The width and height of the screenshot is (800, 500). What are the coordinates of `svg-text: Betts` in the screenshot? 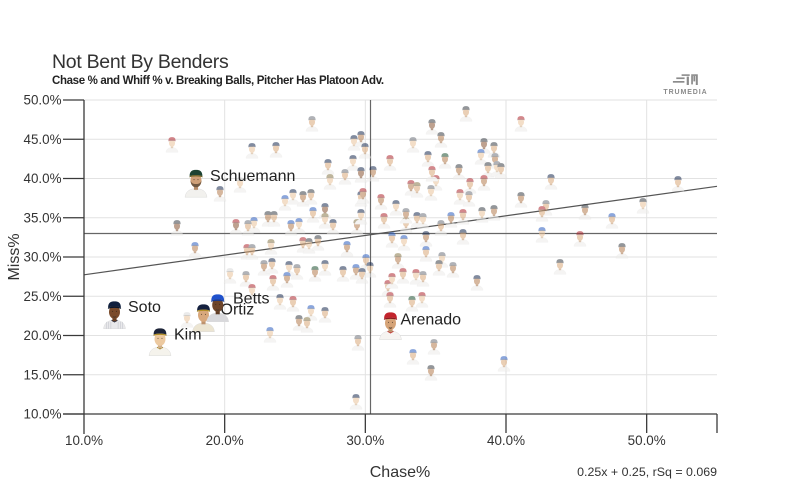 It's located at (251, 299).